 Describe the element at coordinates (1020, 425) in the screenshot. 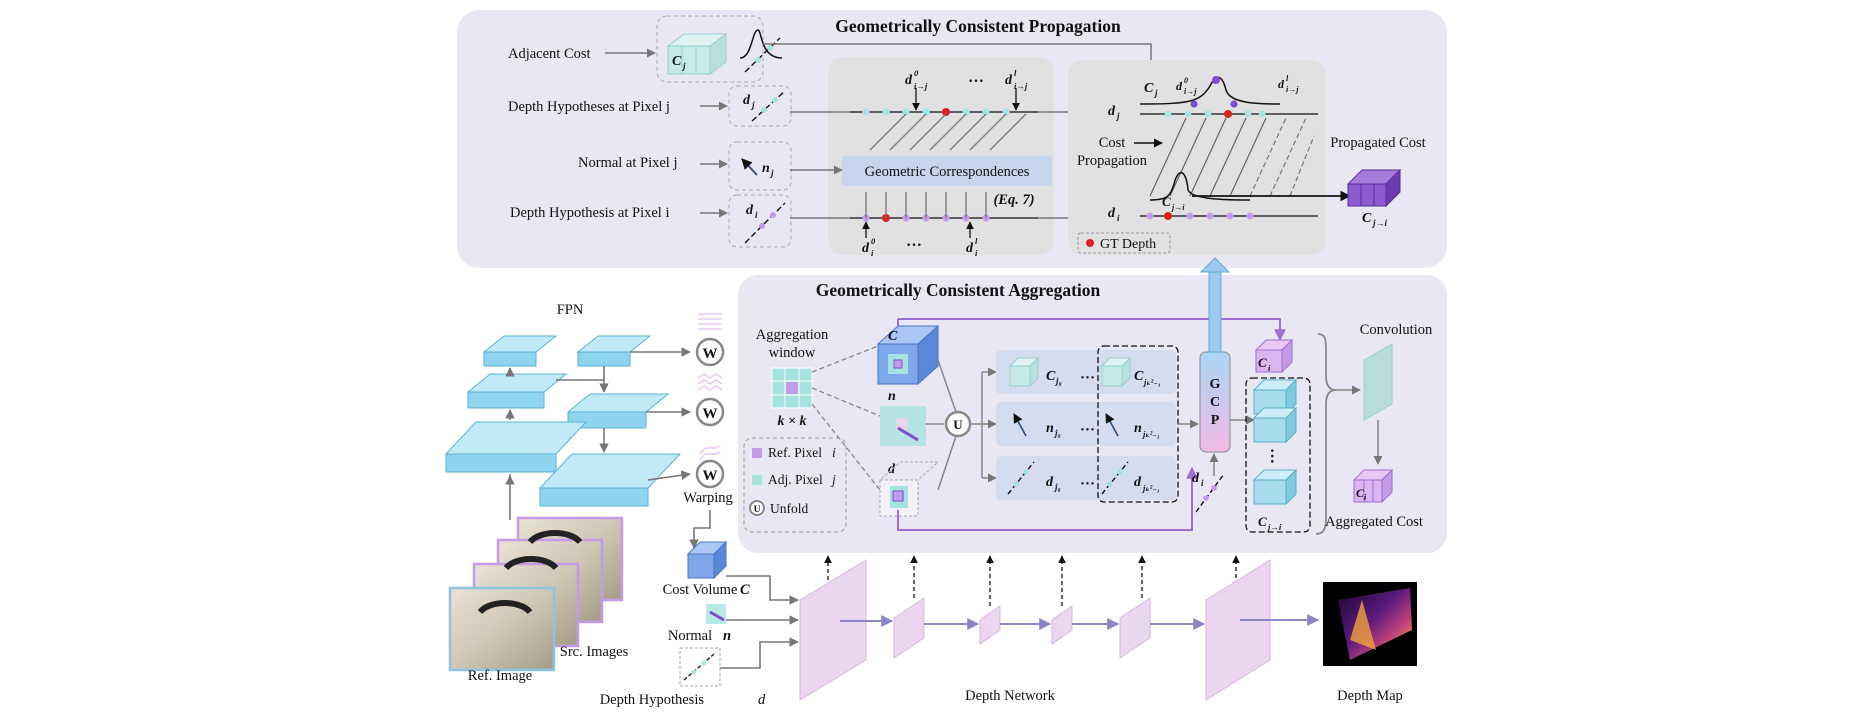

I see `normal-arrow-j0-icon` at that location.